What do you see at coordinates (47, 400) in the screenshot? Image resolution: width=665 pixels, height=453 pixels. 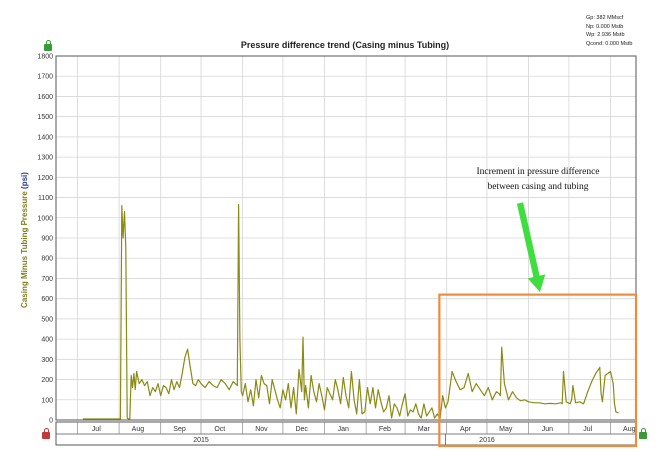 I see `y-tick-label: 100` at bounding box center [47, 400].